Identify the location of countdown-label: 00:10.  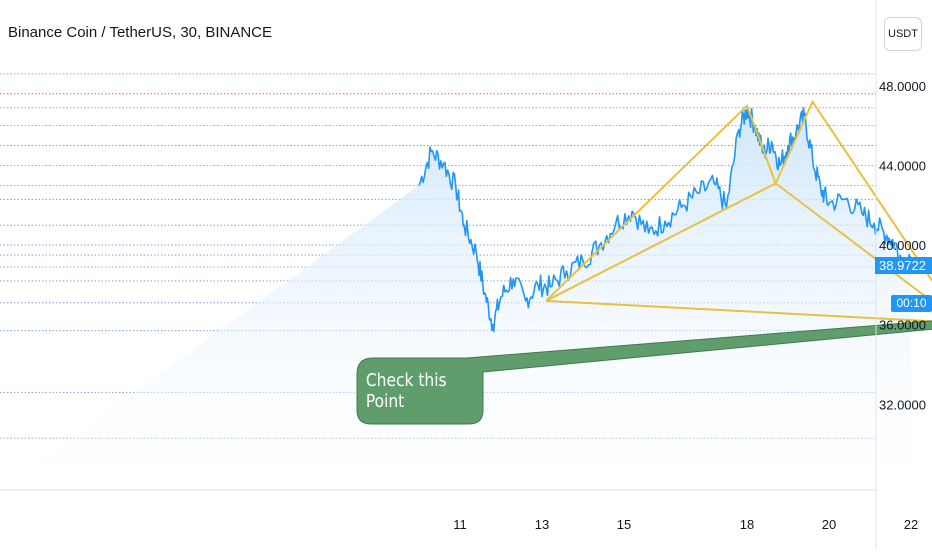
(911, 303).